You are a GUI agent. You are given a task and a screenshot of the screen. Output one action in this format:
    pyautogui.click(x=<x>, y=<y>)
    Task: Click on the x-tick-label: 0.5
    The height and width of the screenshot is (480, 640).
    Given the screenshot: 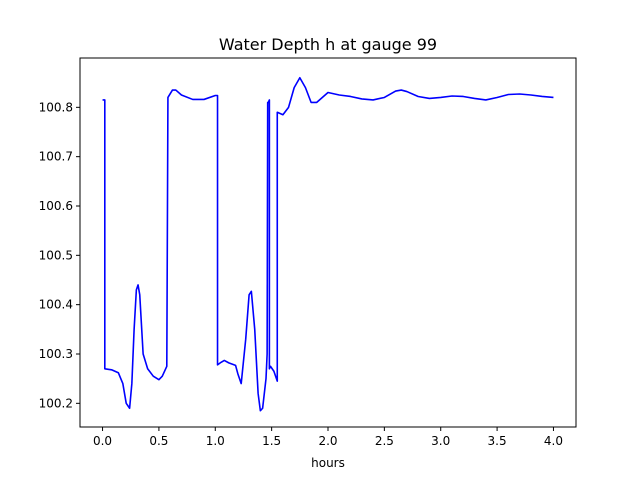 What is the action you would take?
    pyautogui.click(x=158, y=441)
    